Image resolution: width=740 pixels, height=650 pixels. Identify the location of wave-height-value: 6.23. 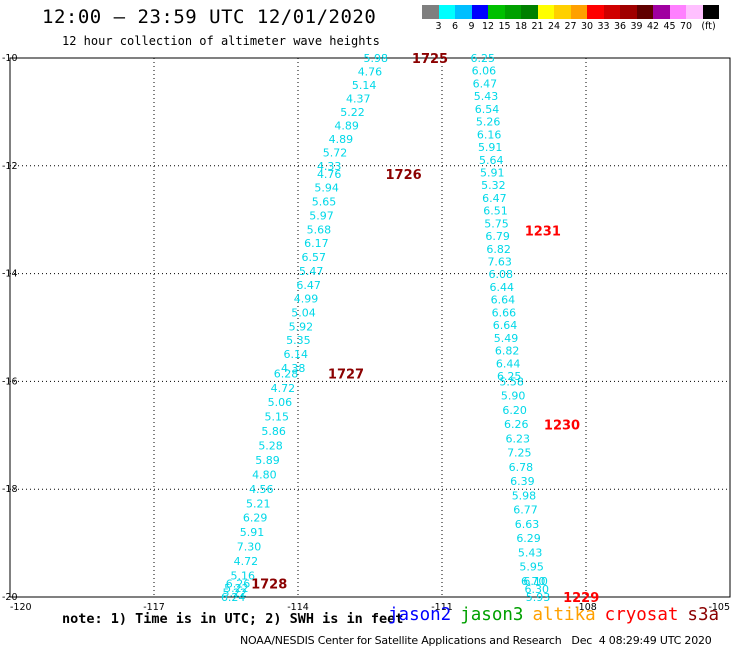
(518, 438).